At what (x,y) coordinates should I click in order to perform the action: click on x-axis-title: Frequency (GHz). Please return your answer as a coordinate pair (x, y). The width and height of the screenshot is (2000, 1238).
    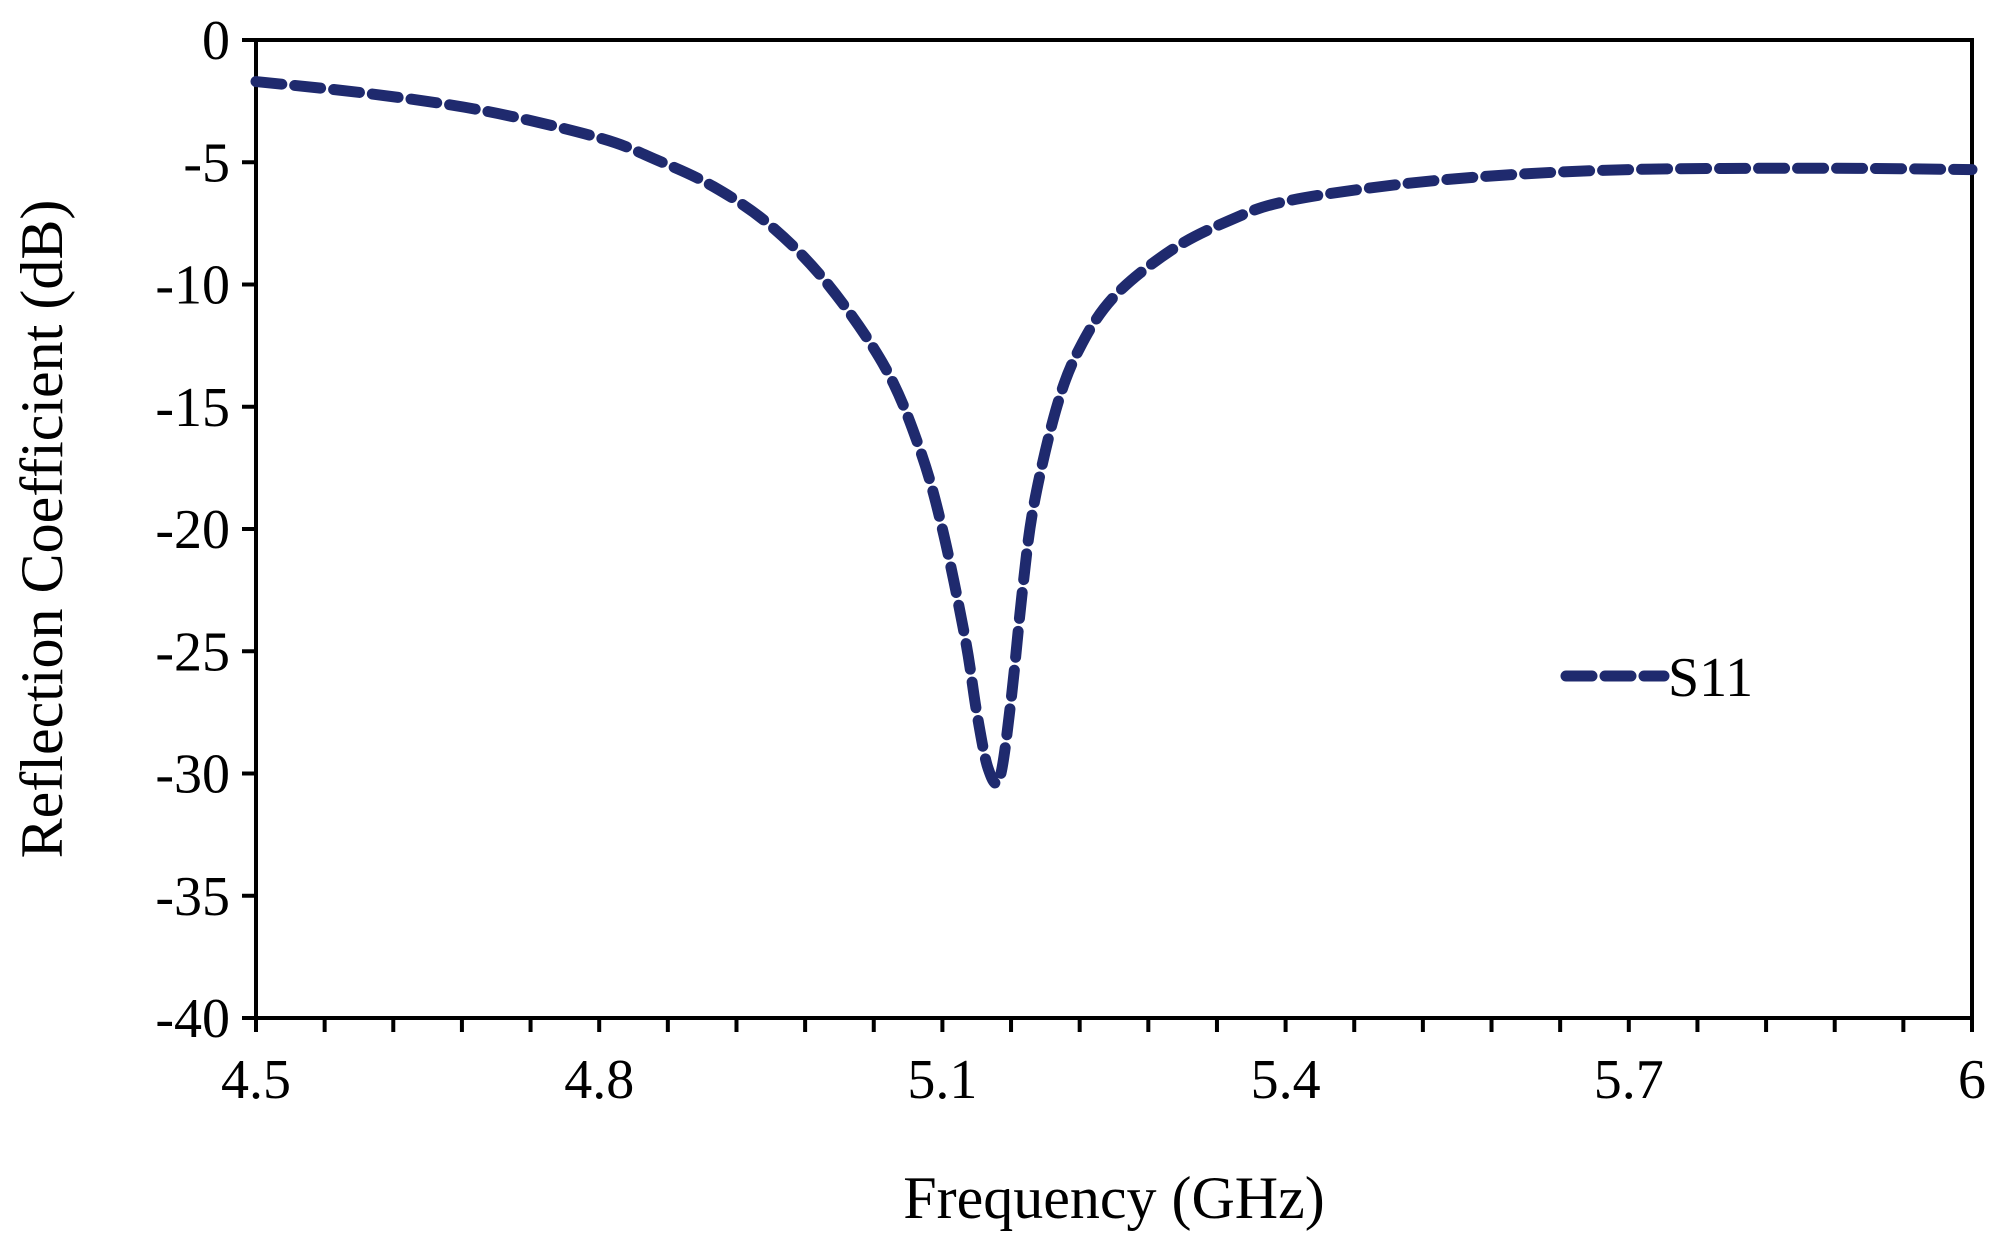
    Looking at the image, I should click on (1114, 1198).